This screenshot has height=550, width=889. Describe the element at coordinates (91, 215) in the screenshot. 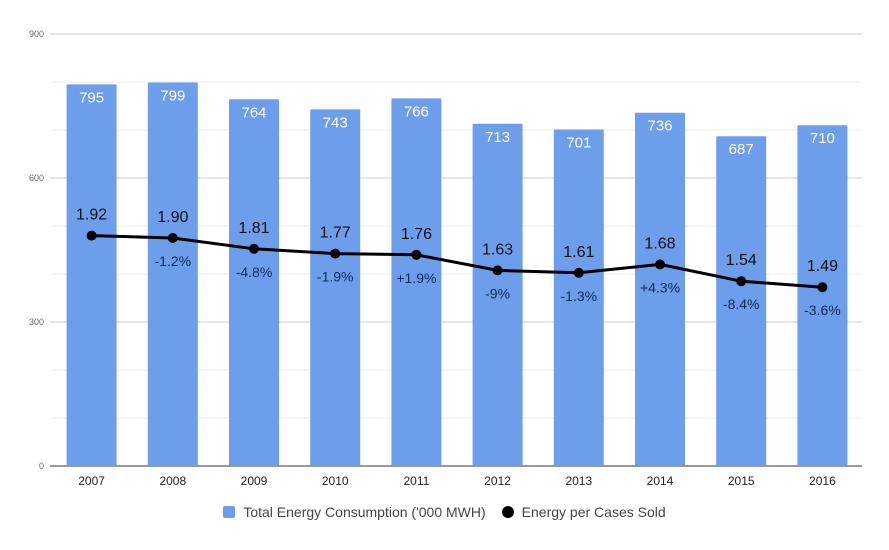

I see `line-value-label: 1.92` at that location.